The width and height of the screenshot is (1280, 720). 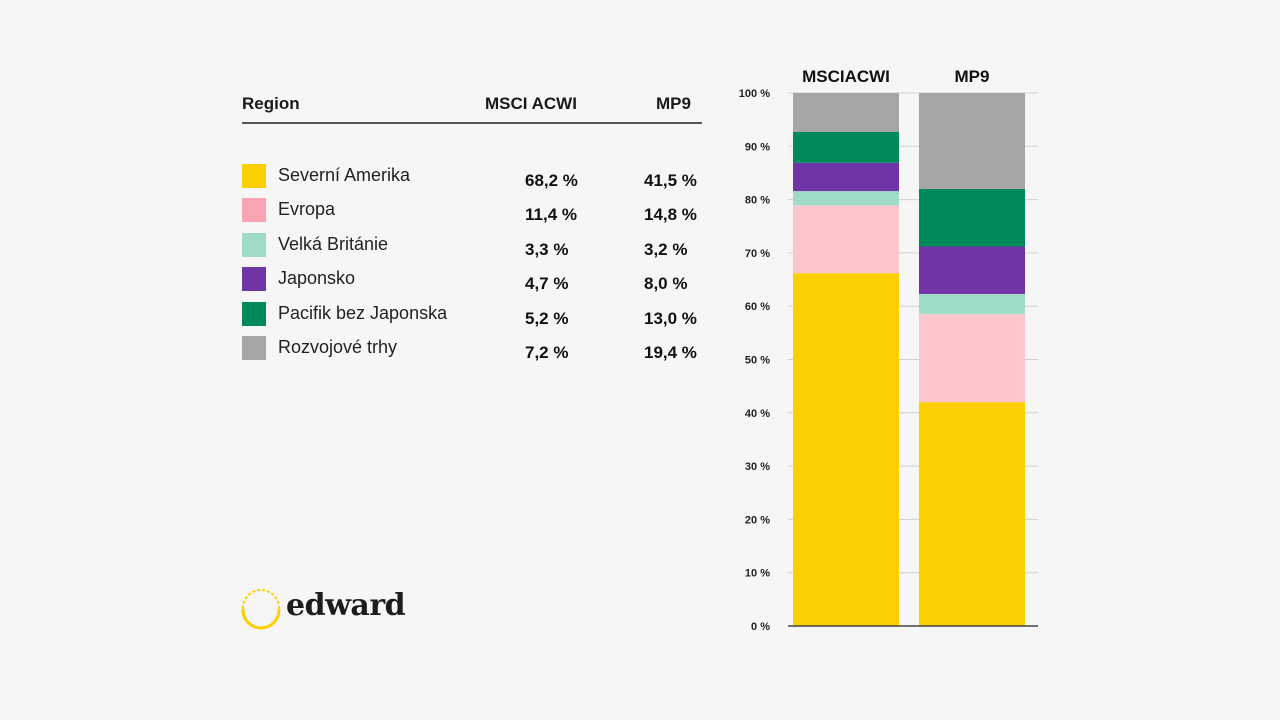 I want to click on msci-value: 5,2 %, so click(x=547, y=318).